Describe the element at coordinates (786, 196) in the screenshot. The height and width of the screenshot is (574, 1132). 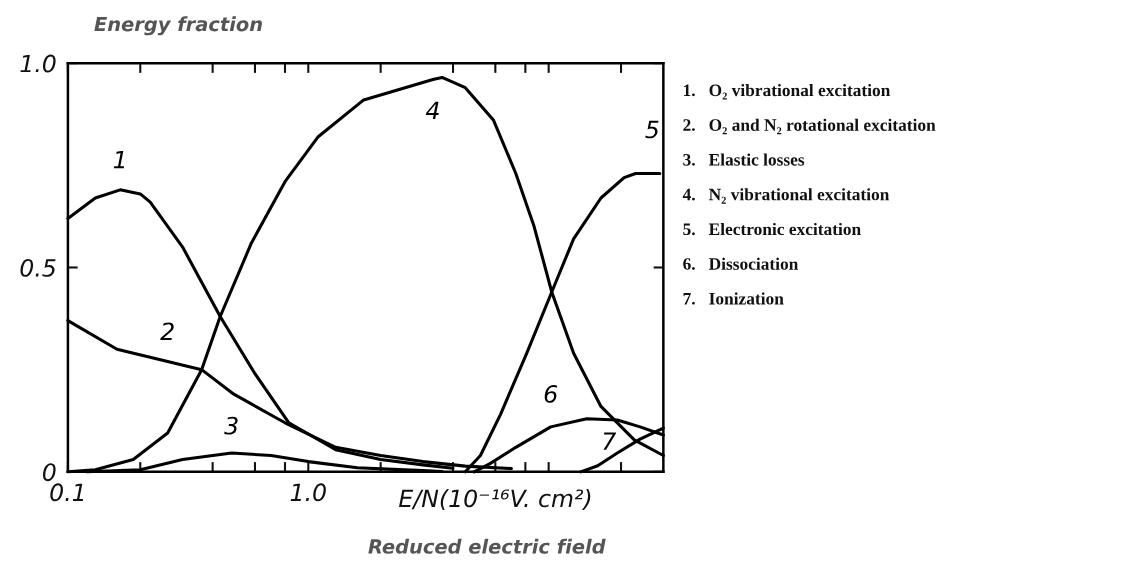
I see `text: 4. N₂ vibrational excitation` at that location.